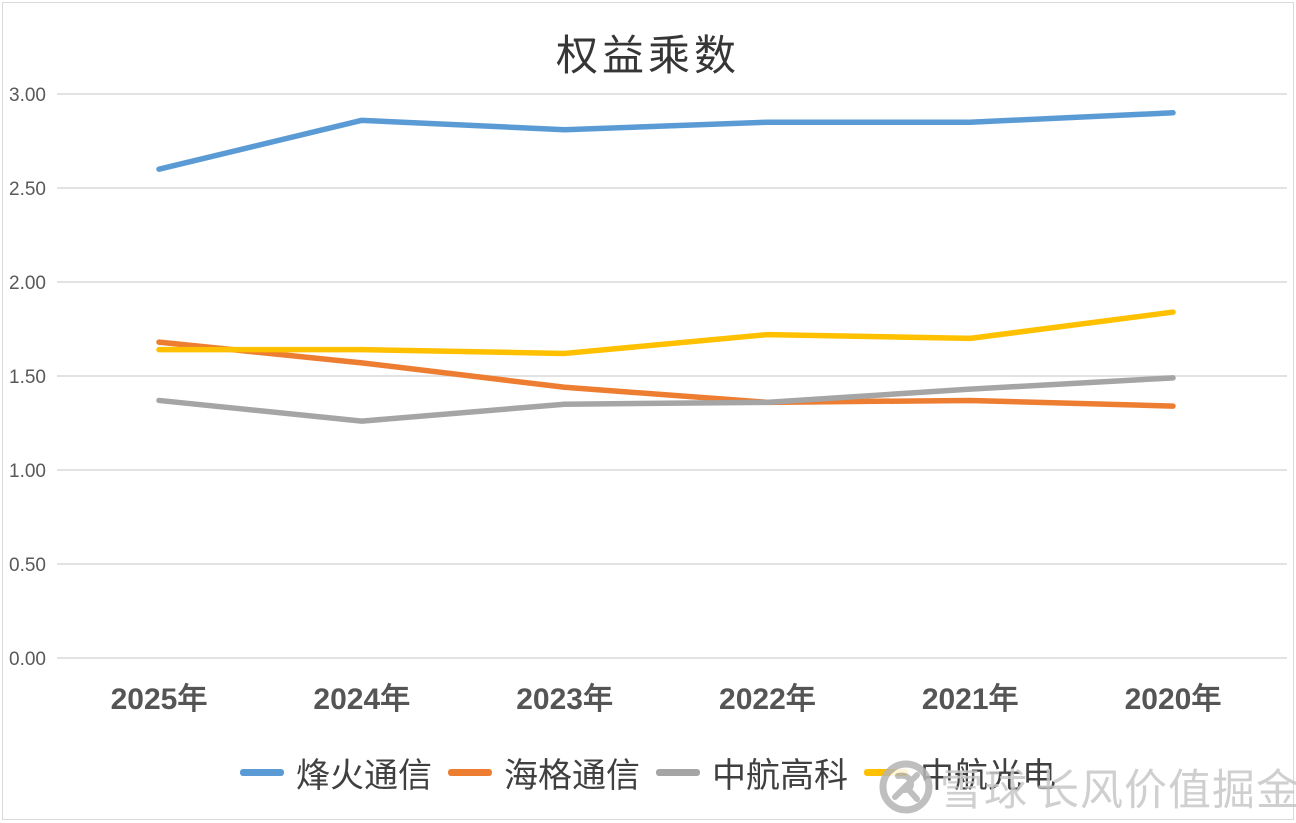  I want to click on watermark-account: 长风价值掘金, so click(1166, 791).